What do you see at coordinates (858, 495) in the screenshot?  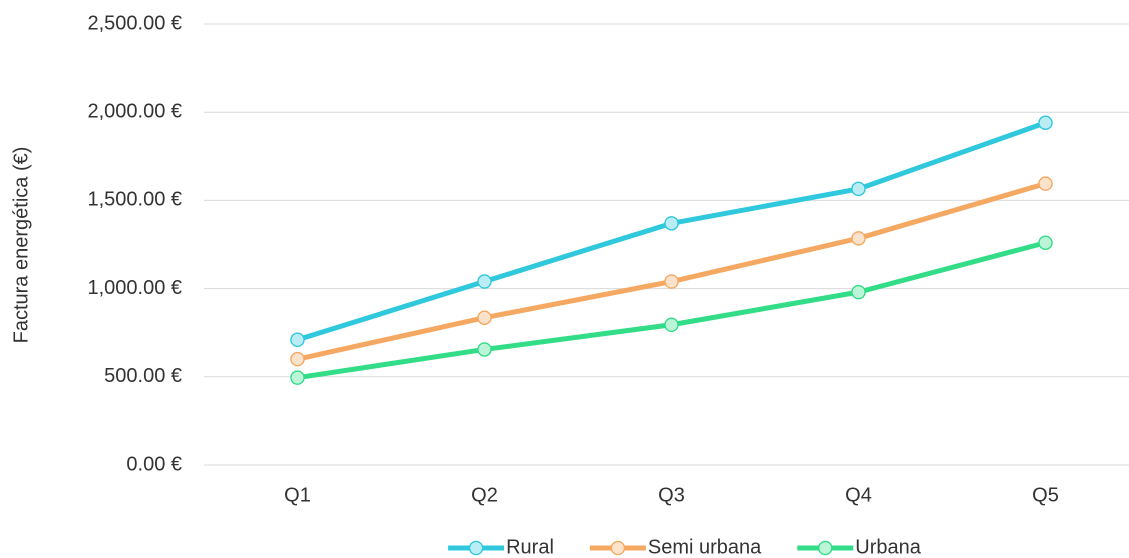 I see `x-tick-label: Q4` at bounding box center [858, 495].